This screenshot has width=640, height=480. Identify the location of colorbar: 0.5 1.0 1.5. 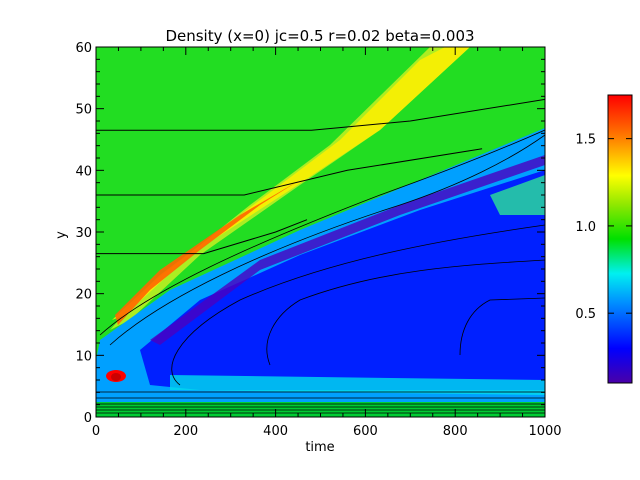
(604, 239).